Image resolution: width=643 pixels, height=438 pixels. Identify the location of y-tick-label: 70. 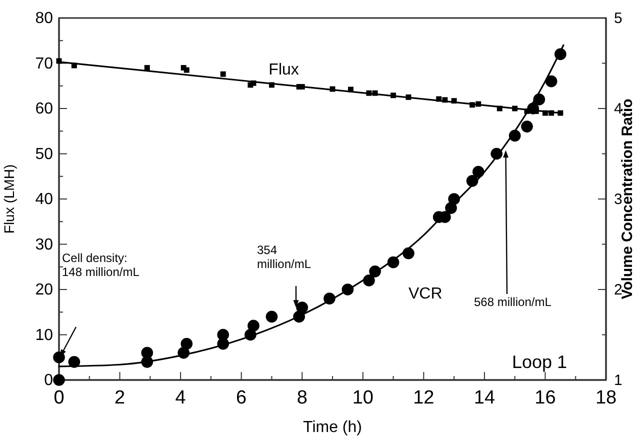
(44, 63).